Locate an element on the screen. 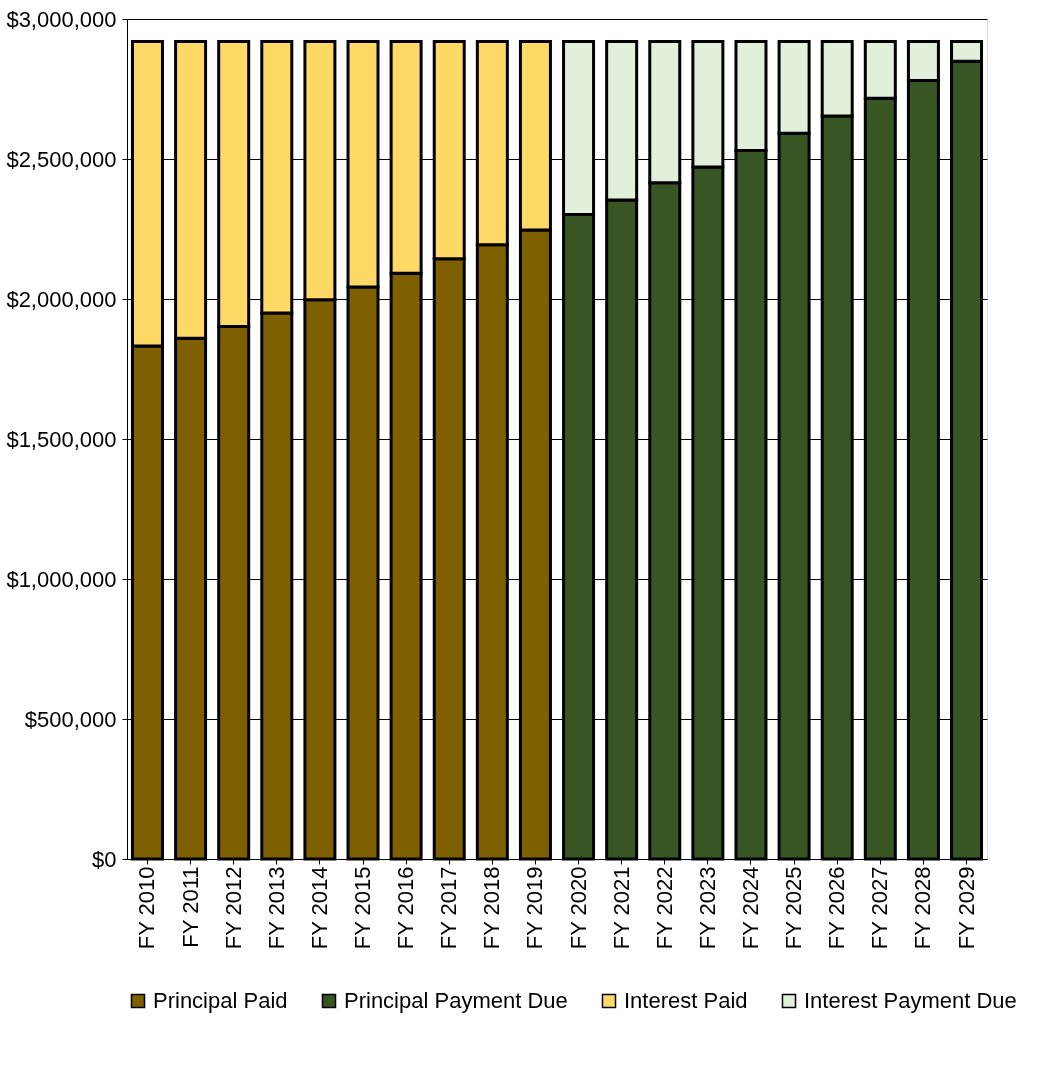 This screenshot has height=1082, width=1050. x-tick-label: FY 2018 is located at coordinates (492, 908).